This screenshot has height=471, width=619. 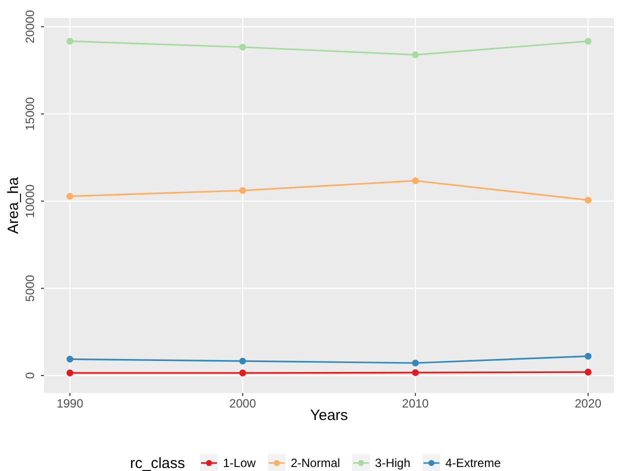 I want to click on legend-label: 1-Low, so click(x=239, y=463).